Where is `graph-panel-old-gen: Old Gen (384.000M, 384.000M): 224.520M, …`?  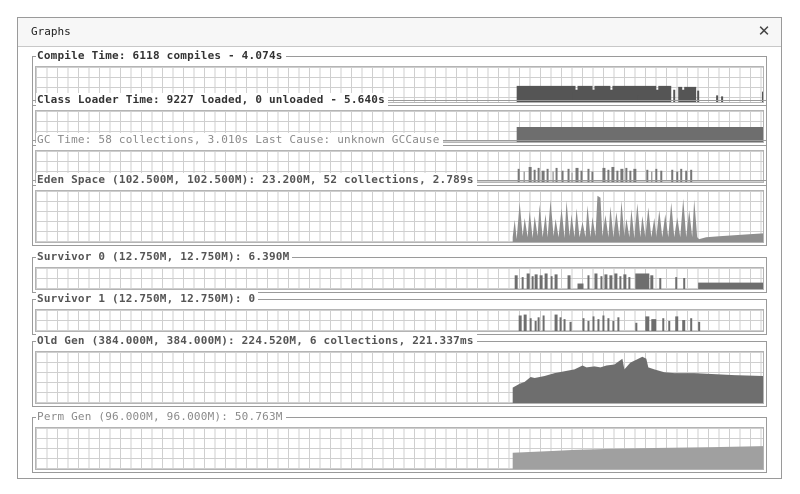 graph-panel-old-gen: Old Gen (384.000M, 384.000M): 224.520M, … is located at coordinates (399, 370).